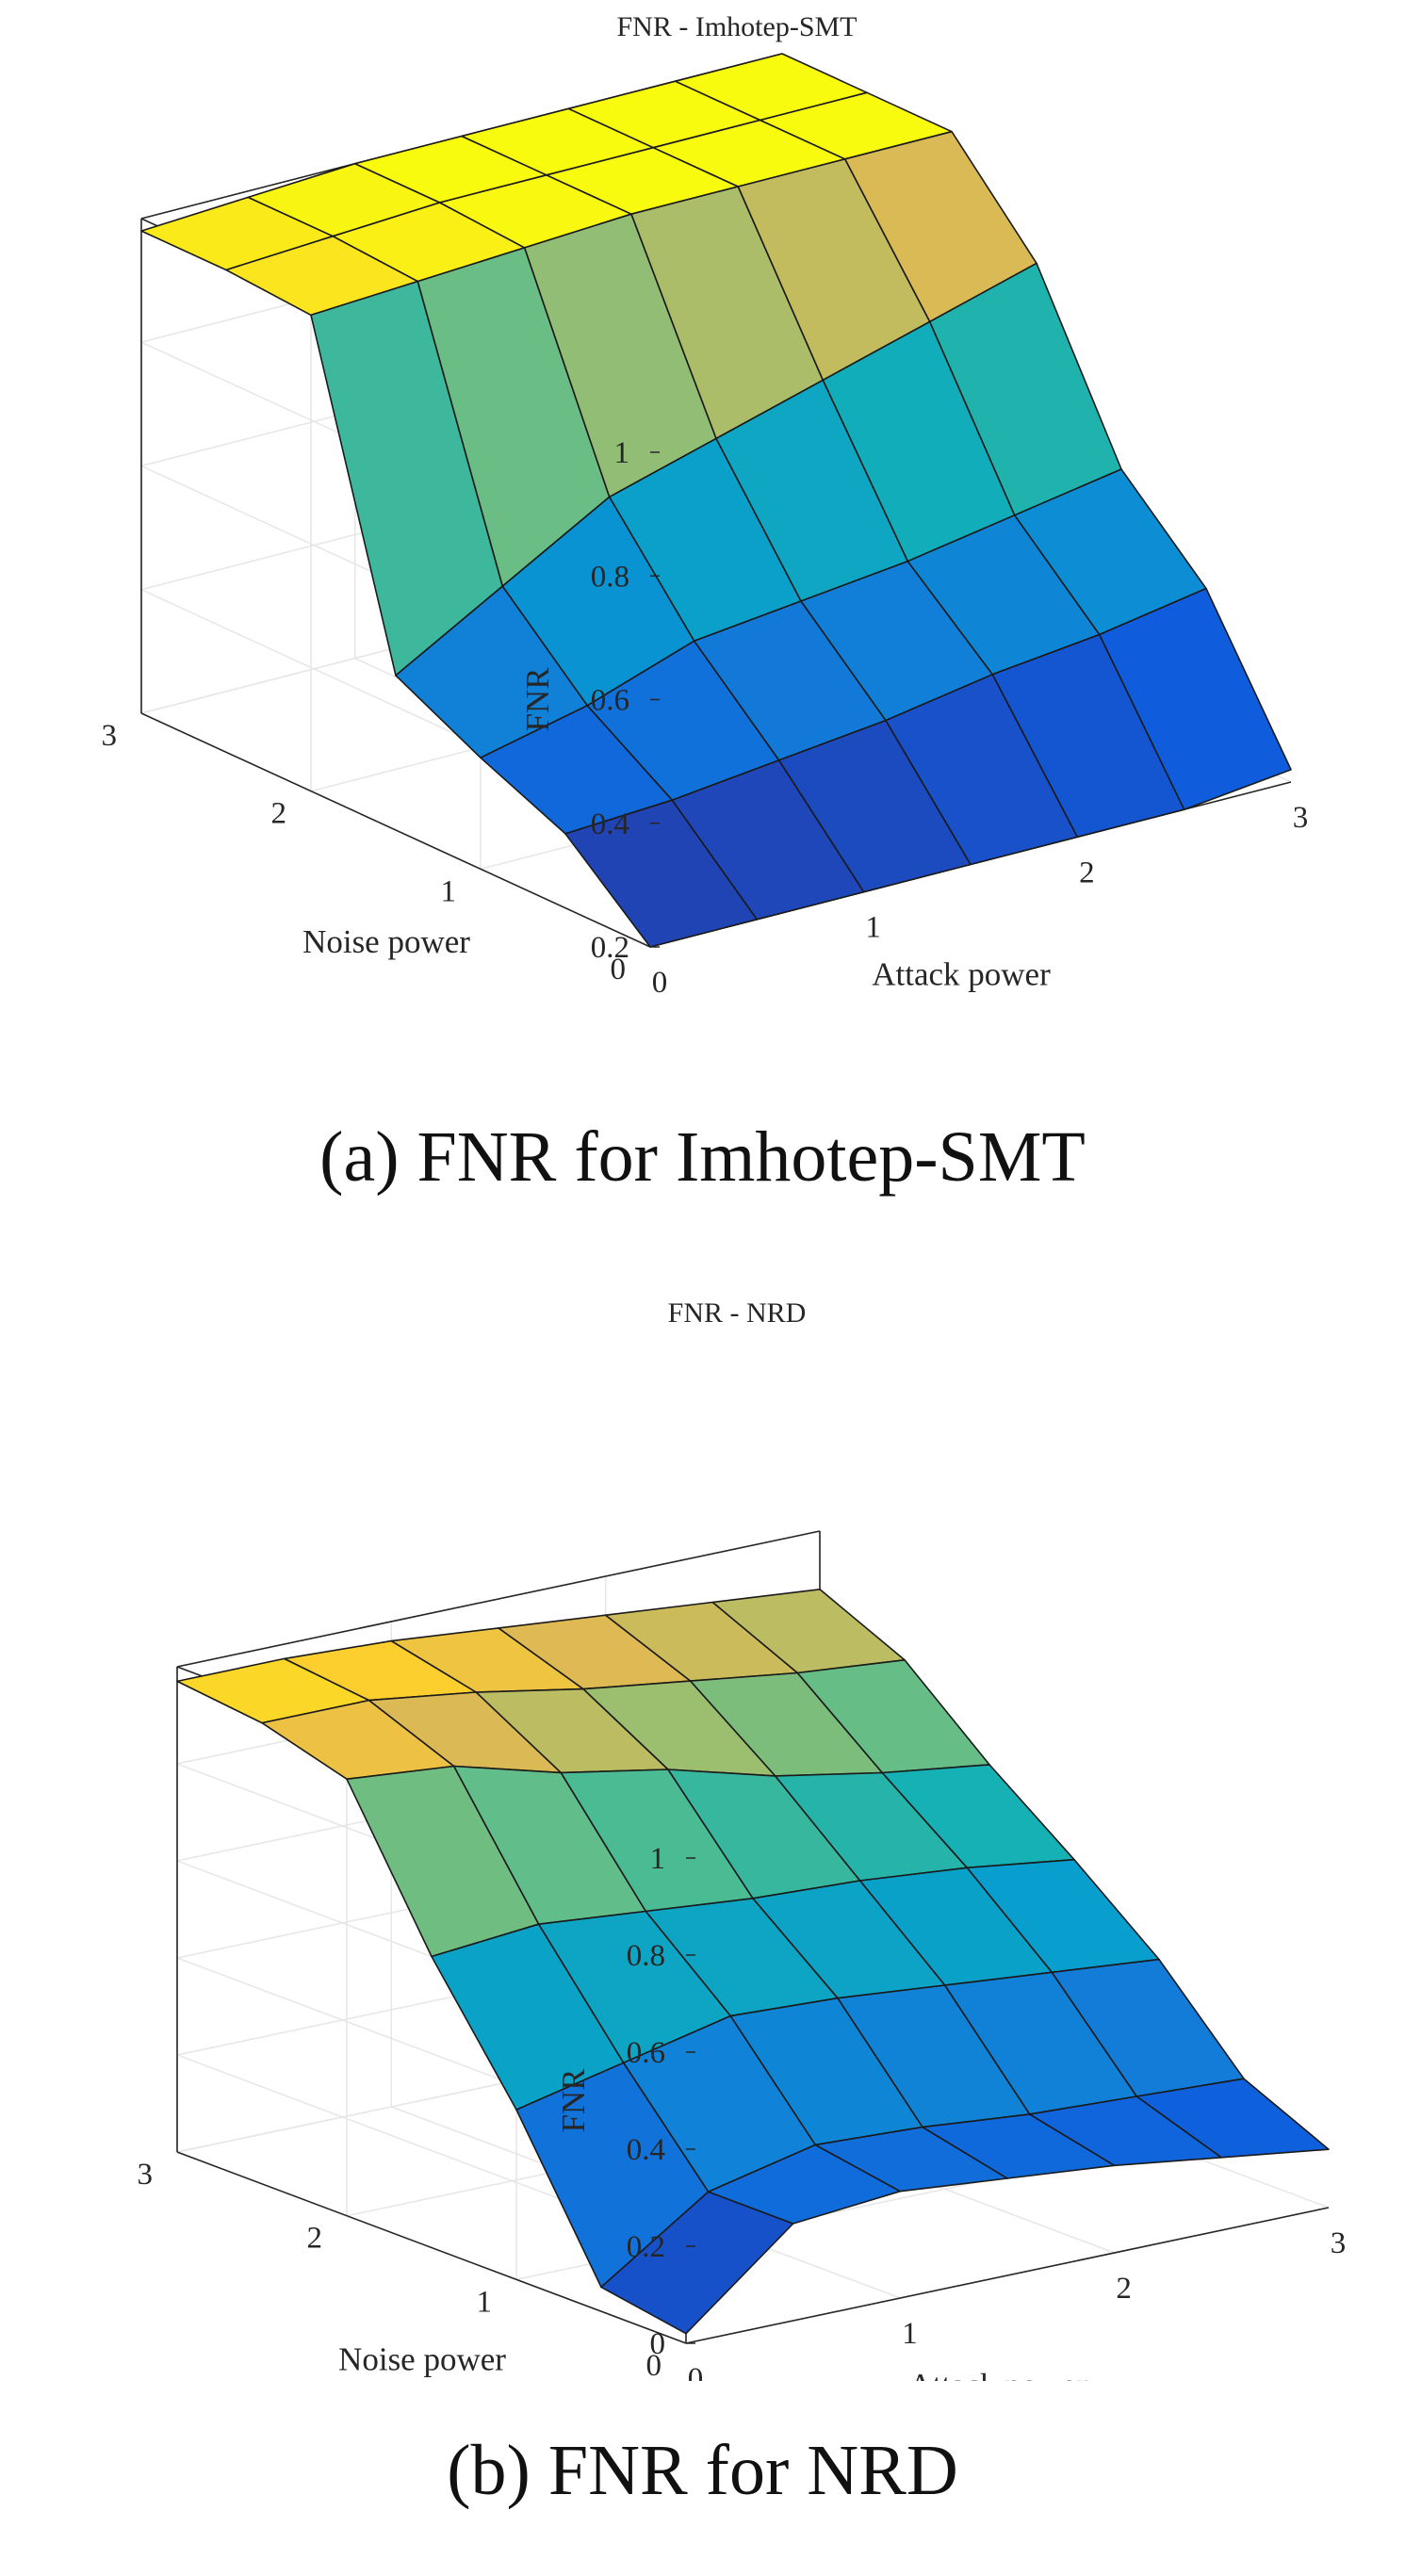 This screenshot has width=1405, height=2576. Describe the element at coordinates (702, 2470) in the screenshot. I see `caption-b: (b) FNR for NRD` at that location.